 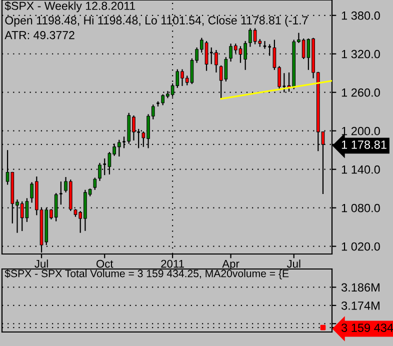 I want to click on y-tick-label: 1 140.0, so click(x=361, y=169).